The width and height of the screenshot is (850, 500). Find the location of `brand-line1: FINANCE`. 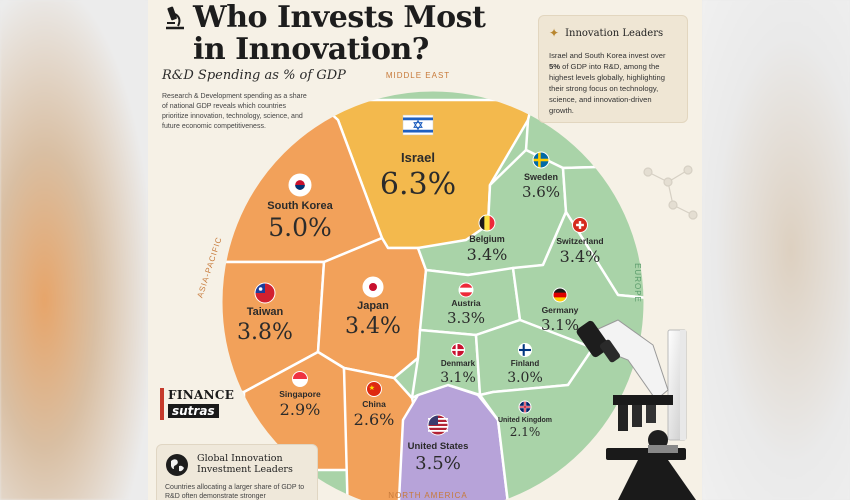

brand-line1: FINANCE is located at coordinates (201, 395).